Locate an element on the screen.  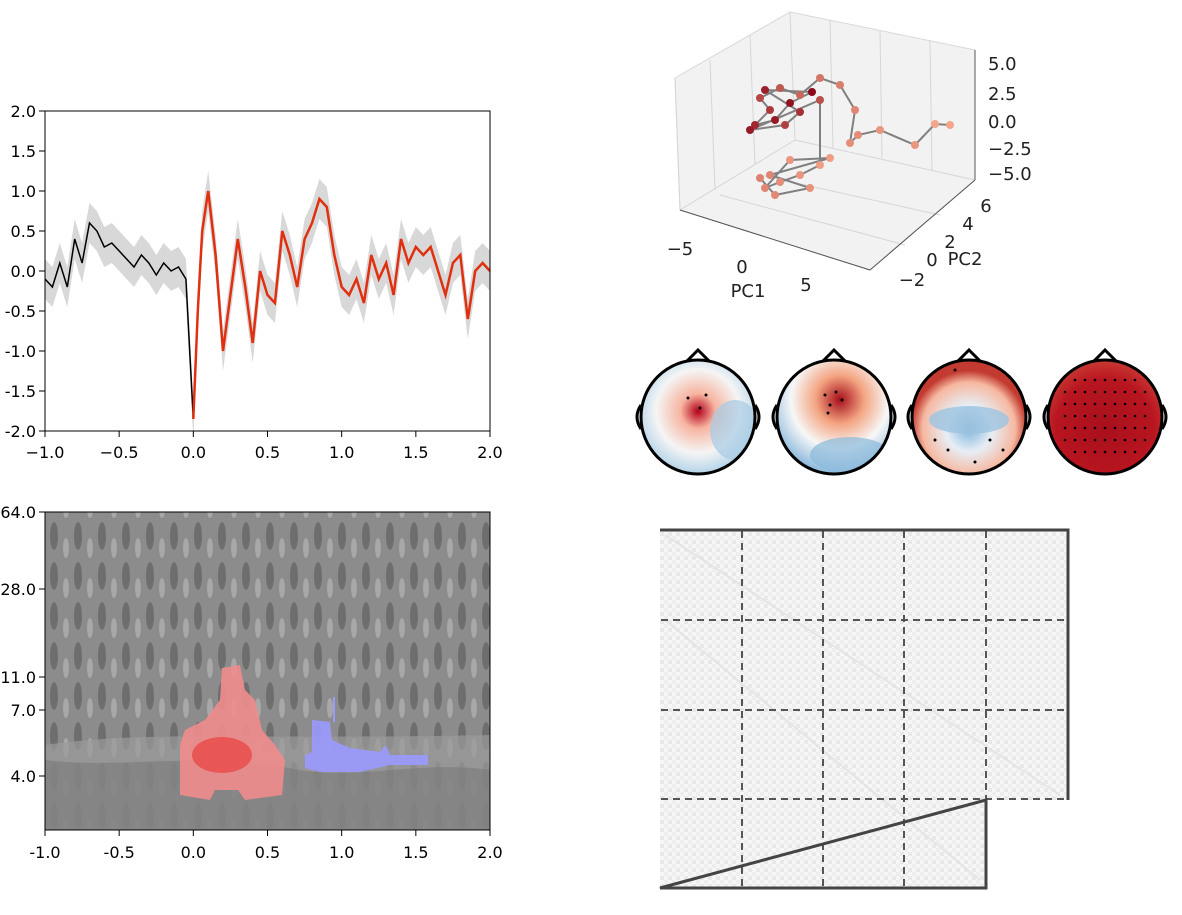
pca-z-tick-label: 0.0 is located at coordinates (1002, 122).